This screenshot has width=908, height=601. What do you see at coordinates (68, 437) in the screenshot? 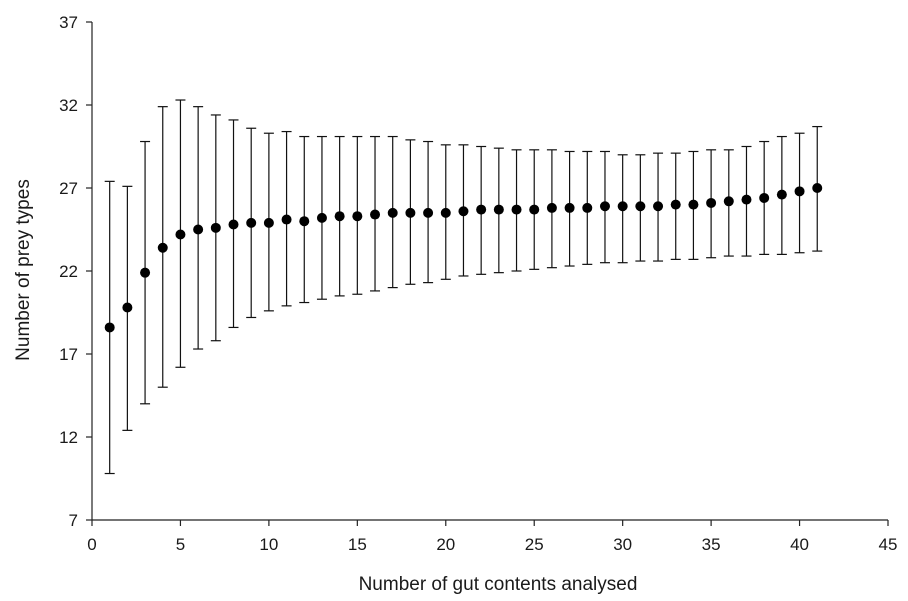
I see `y-tick-label: 12` at bounding box center [68, 437].